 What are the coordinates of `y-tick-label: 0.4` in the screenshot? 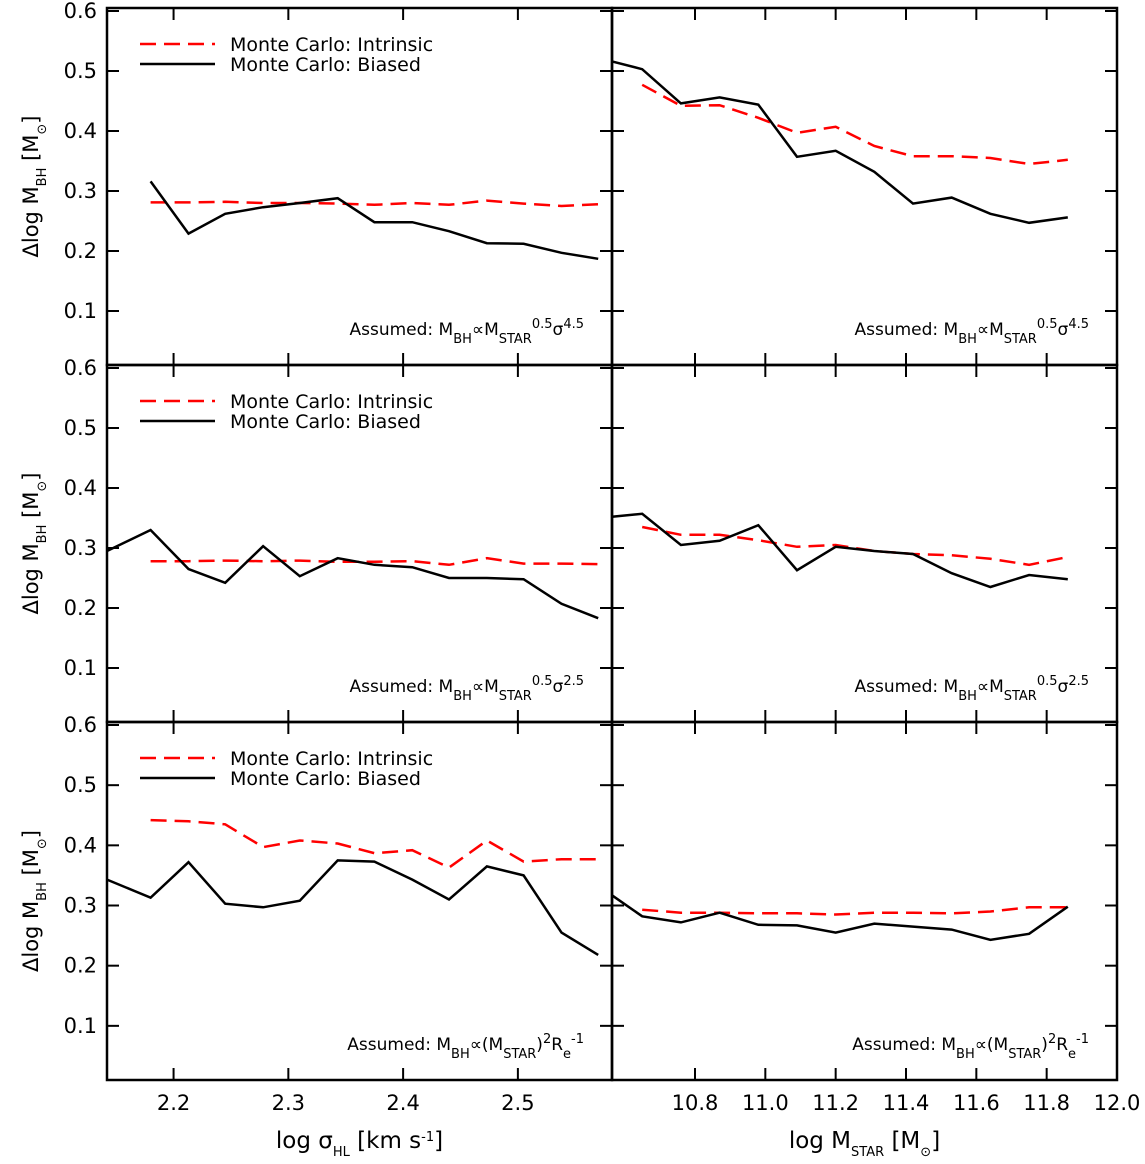 It's located at (80, 488).